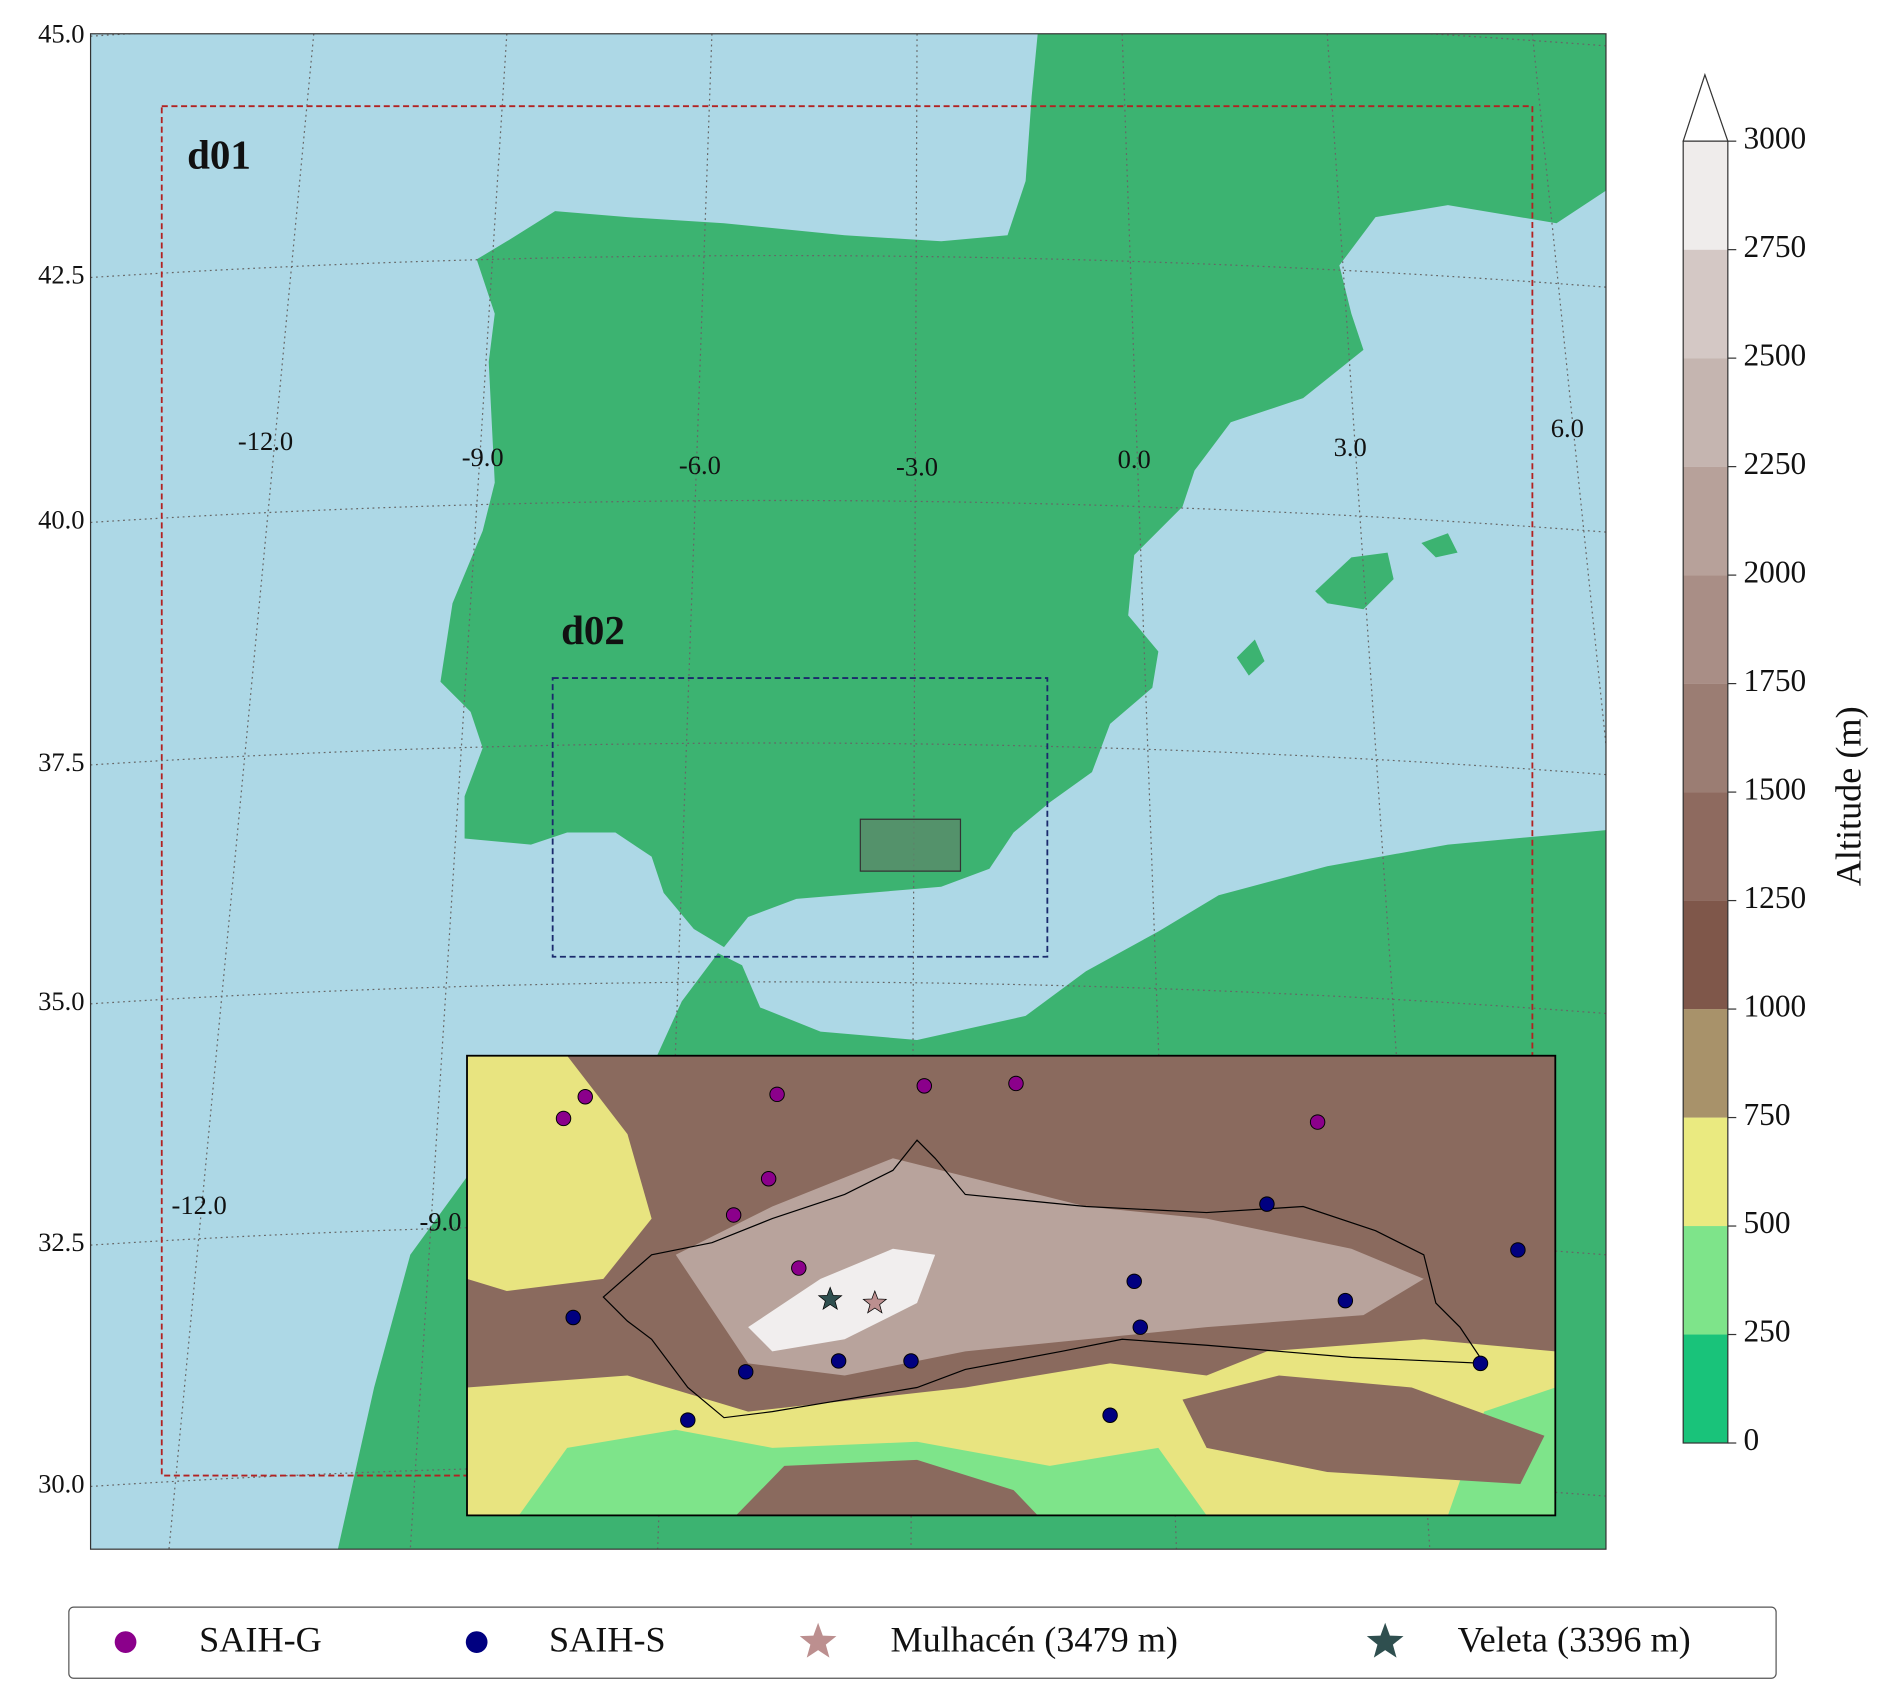 The image size is (1892, 1700). I want to click on latitude-label: 37.5, so click(61, 762).